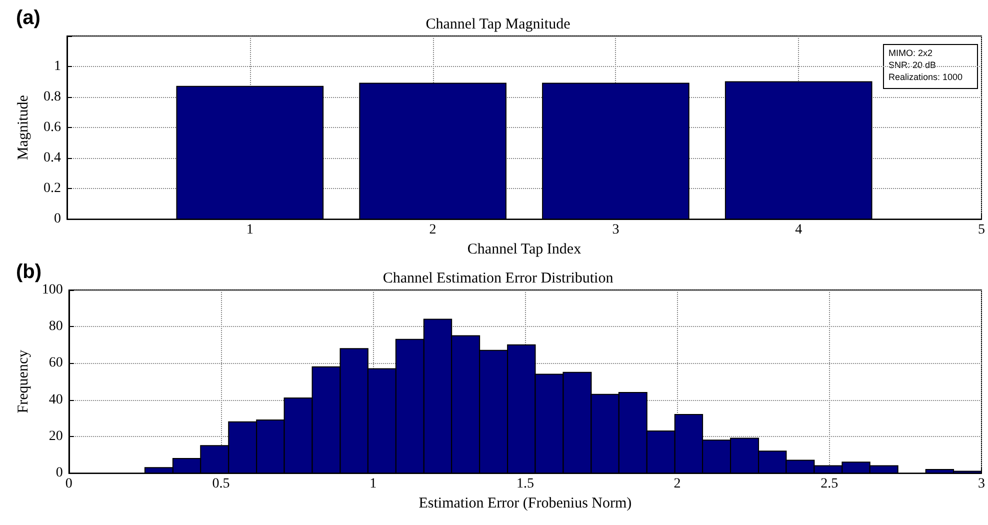 The width and height of the screenshot is (988, 525). Describe the element at coordinates (68, 484) in the screenshot. I see `x-tick-label: 0` at that location.